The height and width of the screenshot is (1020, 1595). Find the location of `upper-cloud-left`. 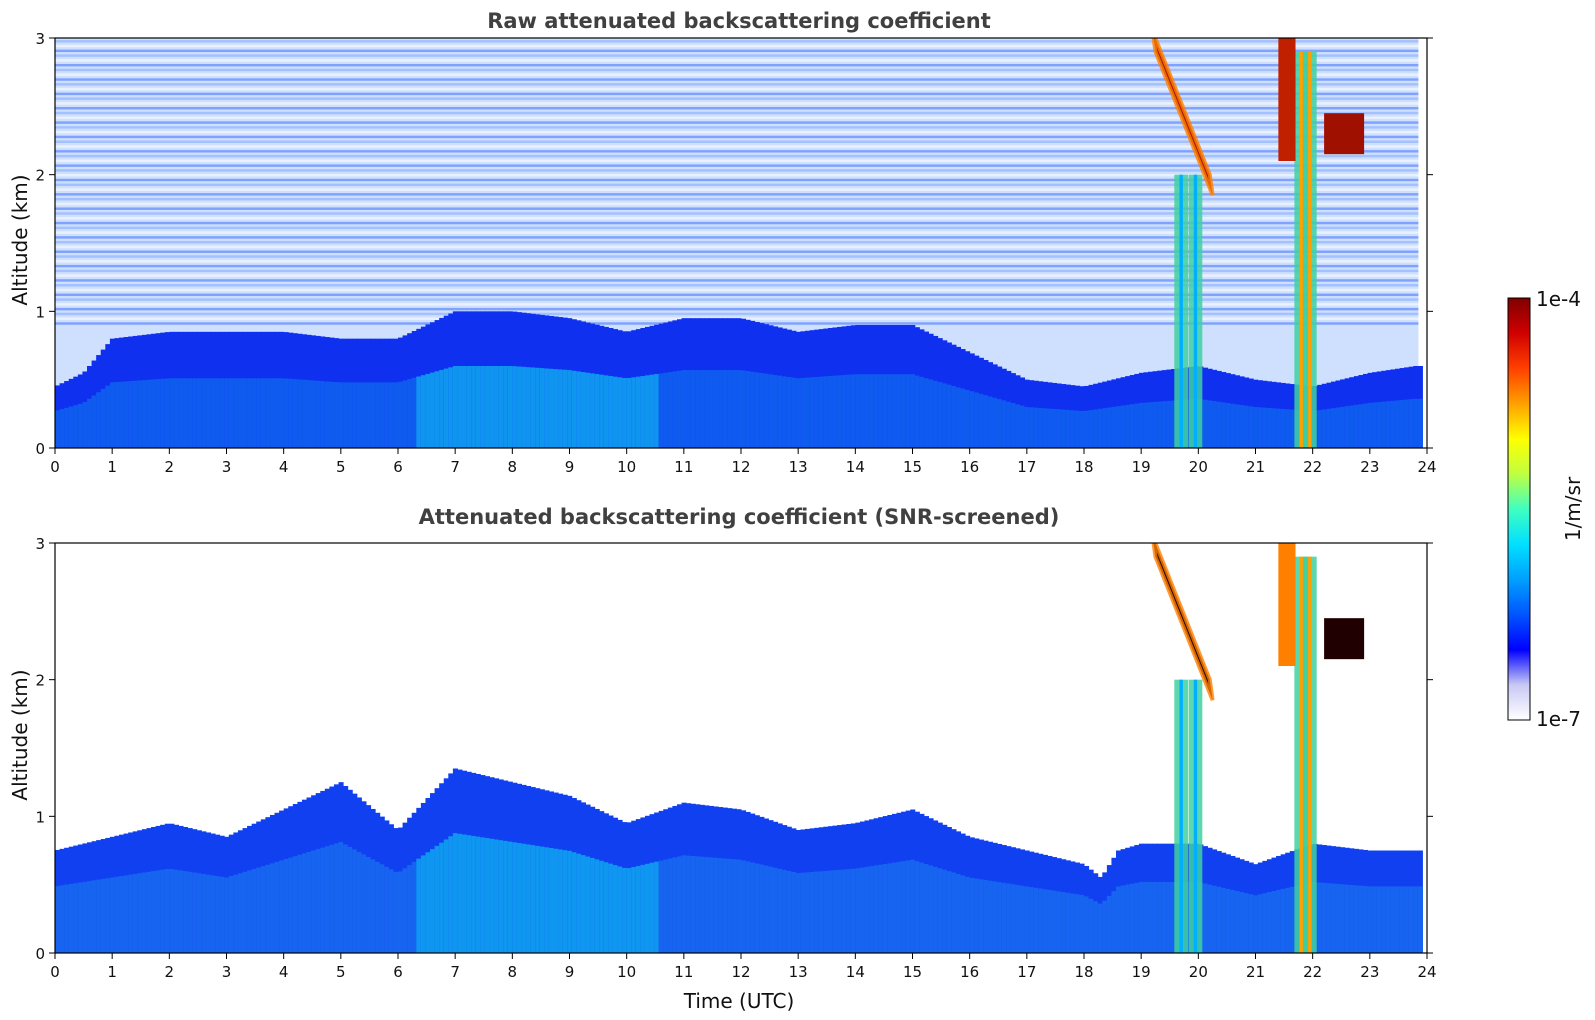

upper-cloud-left is located at coordinates (1287, 604).